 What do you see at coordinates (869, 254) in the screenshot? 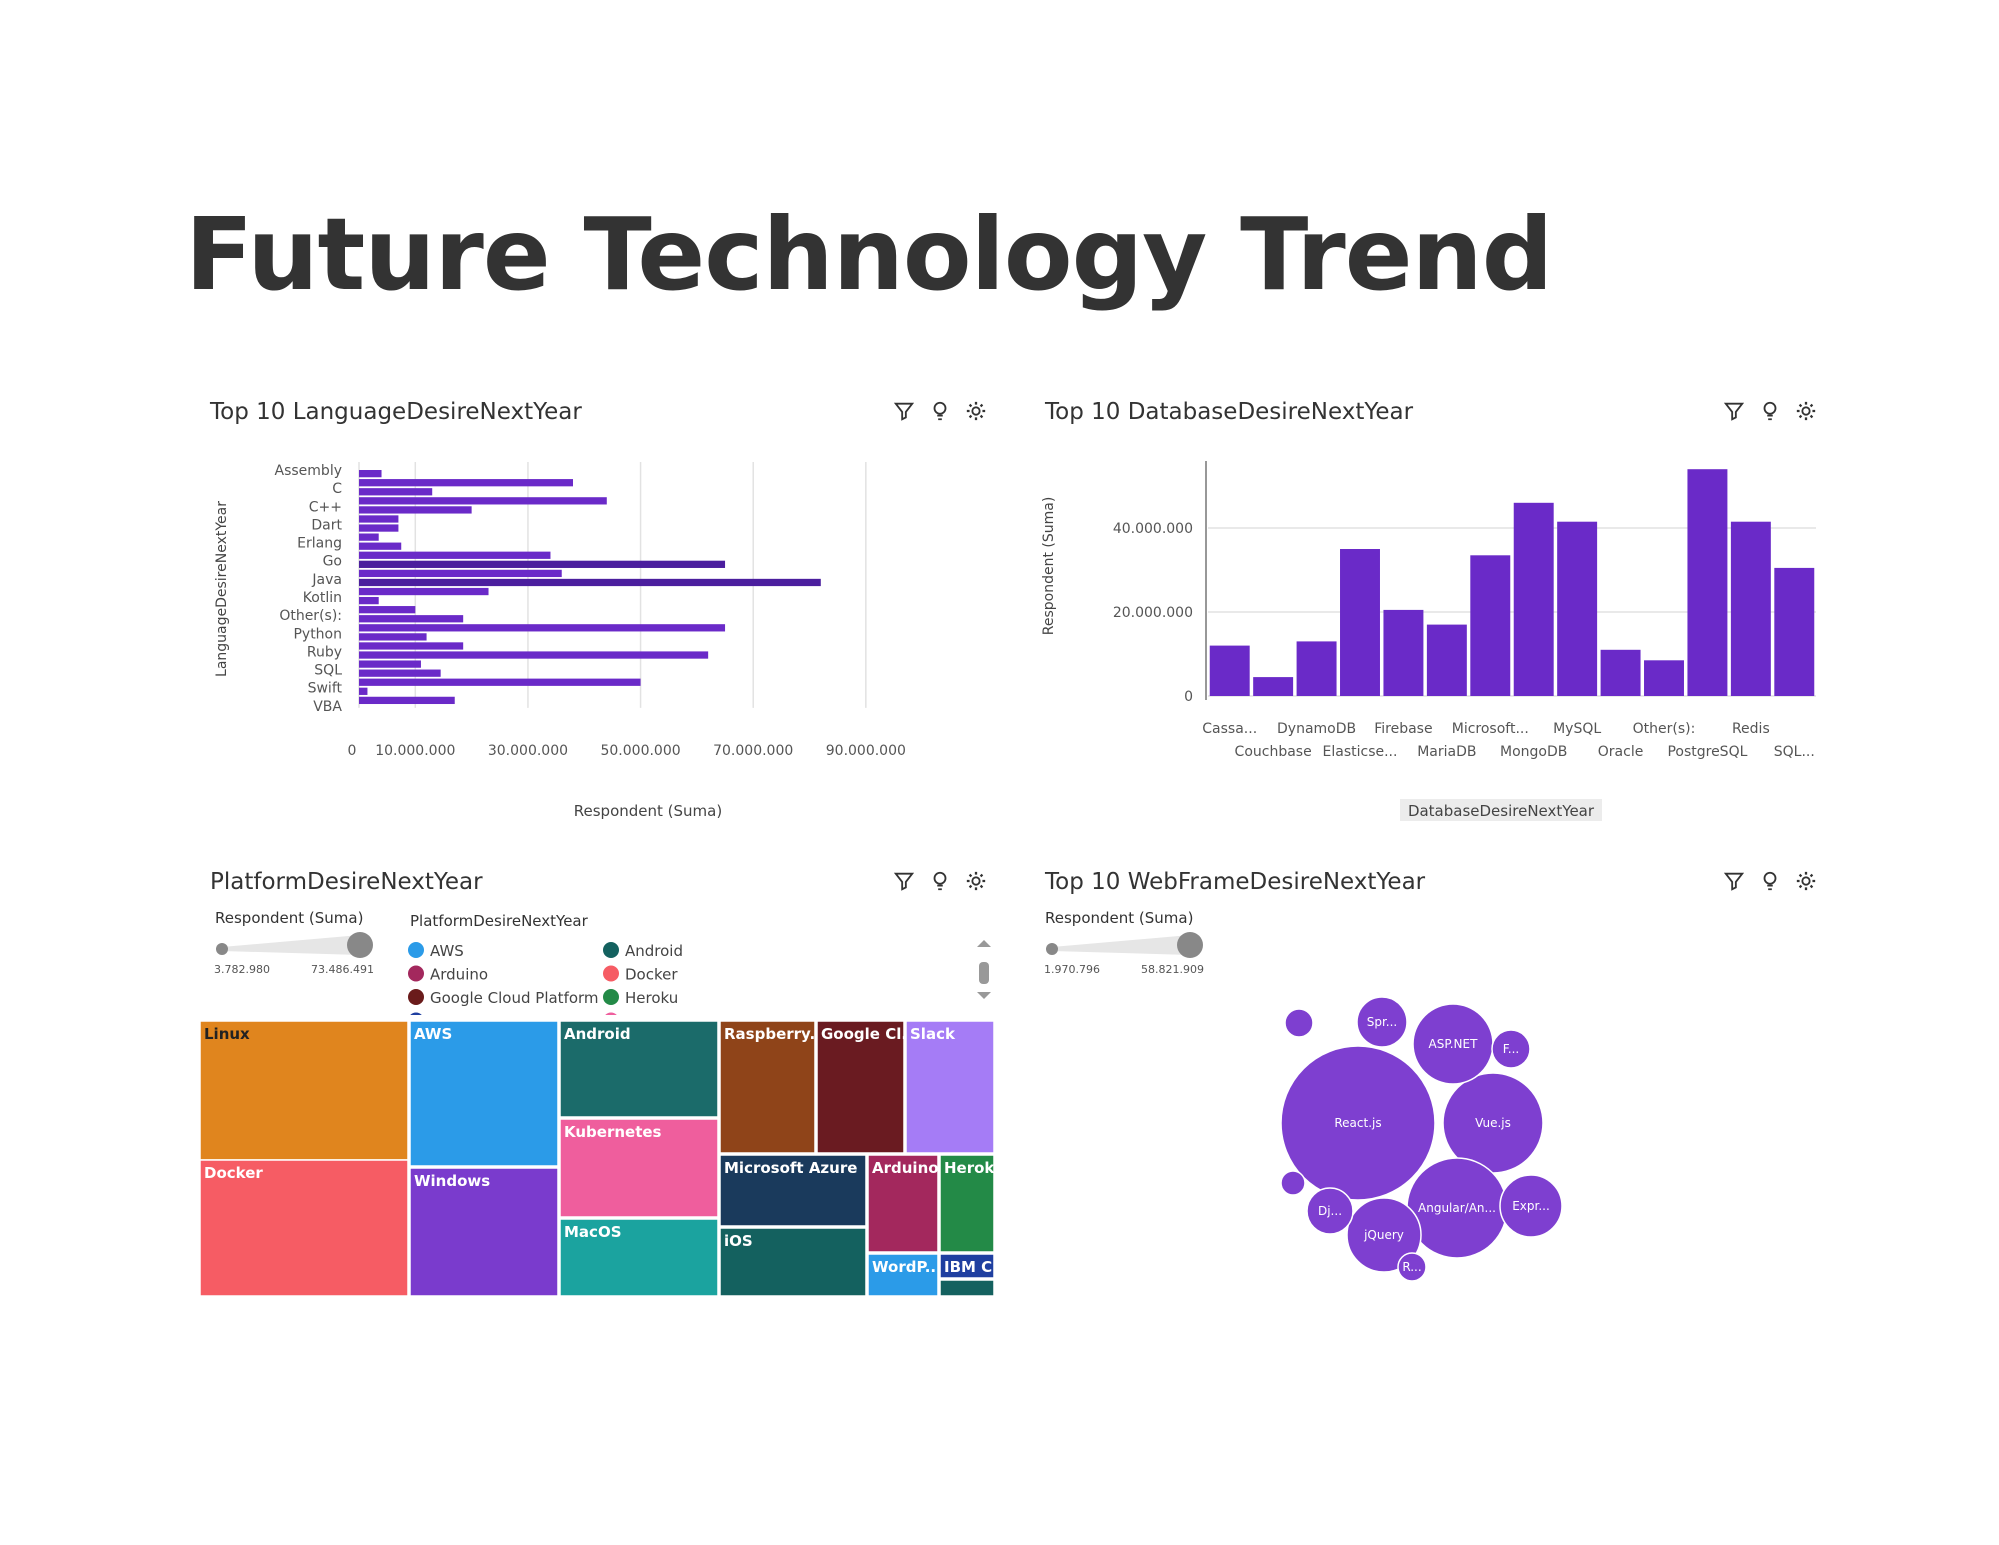
I see `page-title: Future Technology Trend` at bounding box center [869, 254].